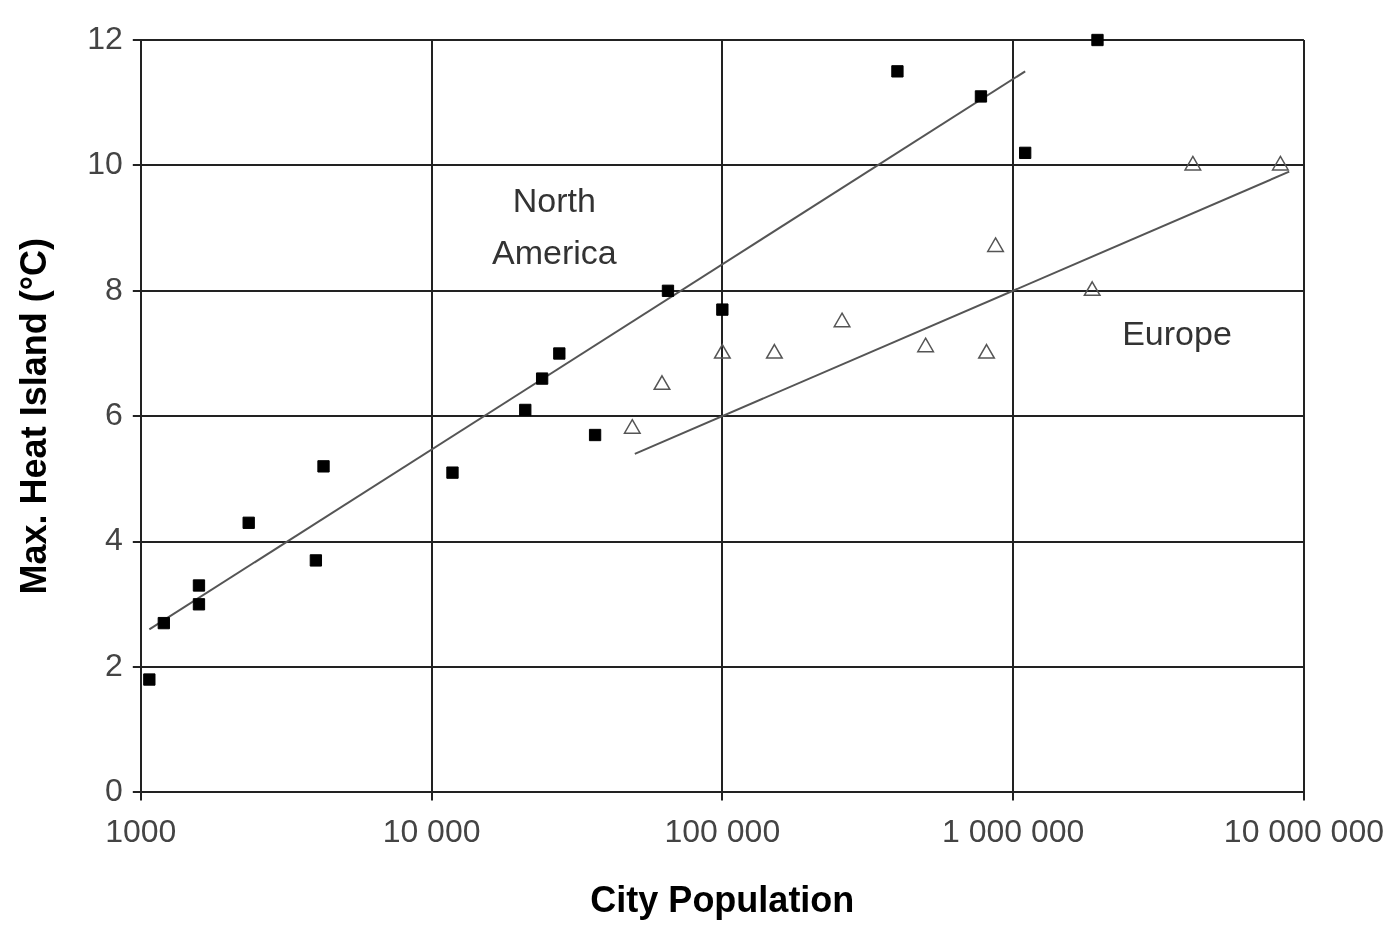 The image size is (1398, 938). Describe the element at coordinates (1177, 333) in the screenshot. I see `series-label: Europe` at that location.